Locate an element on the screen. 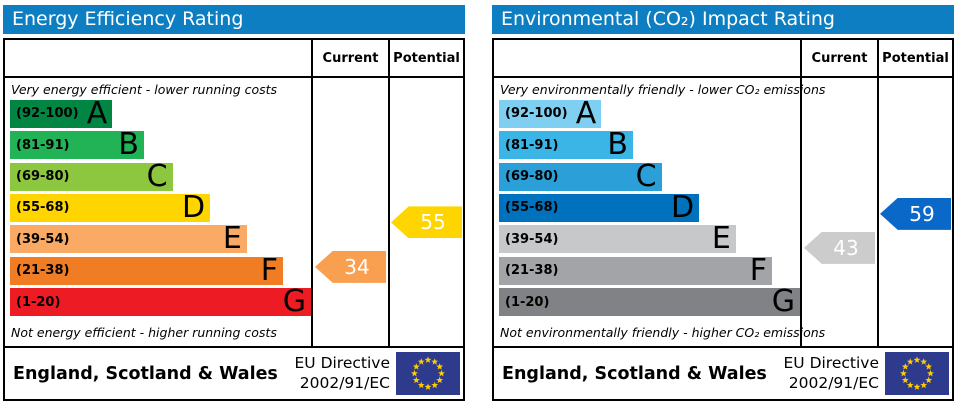 The width and height of the screenshot is (957, 404). current-rating-arrow: 34 is located at coordinates (350, 266).